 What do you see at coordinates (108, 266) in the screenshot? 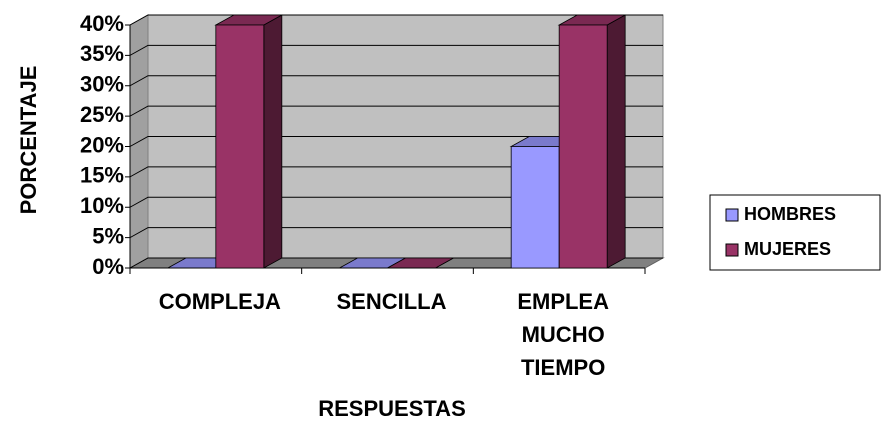
I see `y-tick-label: 0%` at bounding box center [108, 266].